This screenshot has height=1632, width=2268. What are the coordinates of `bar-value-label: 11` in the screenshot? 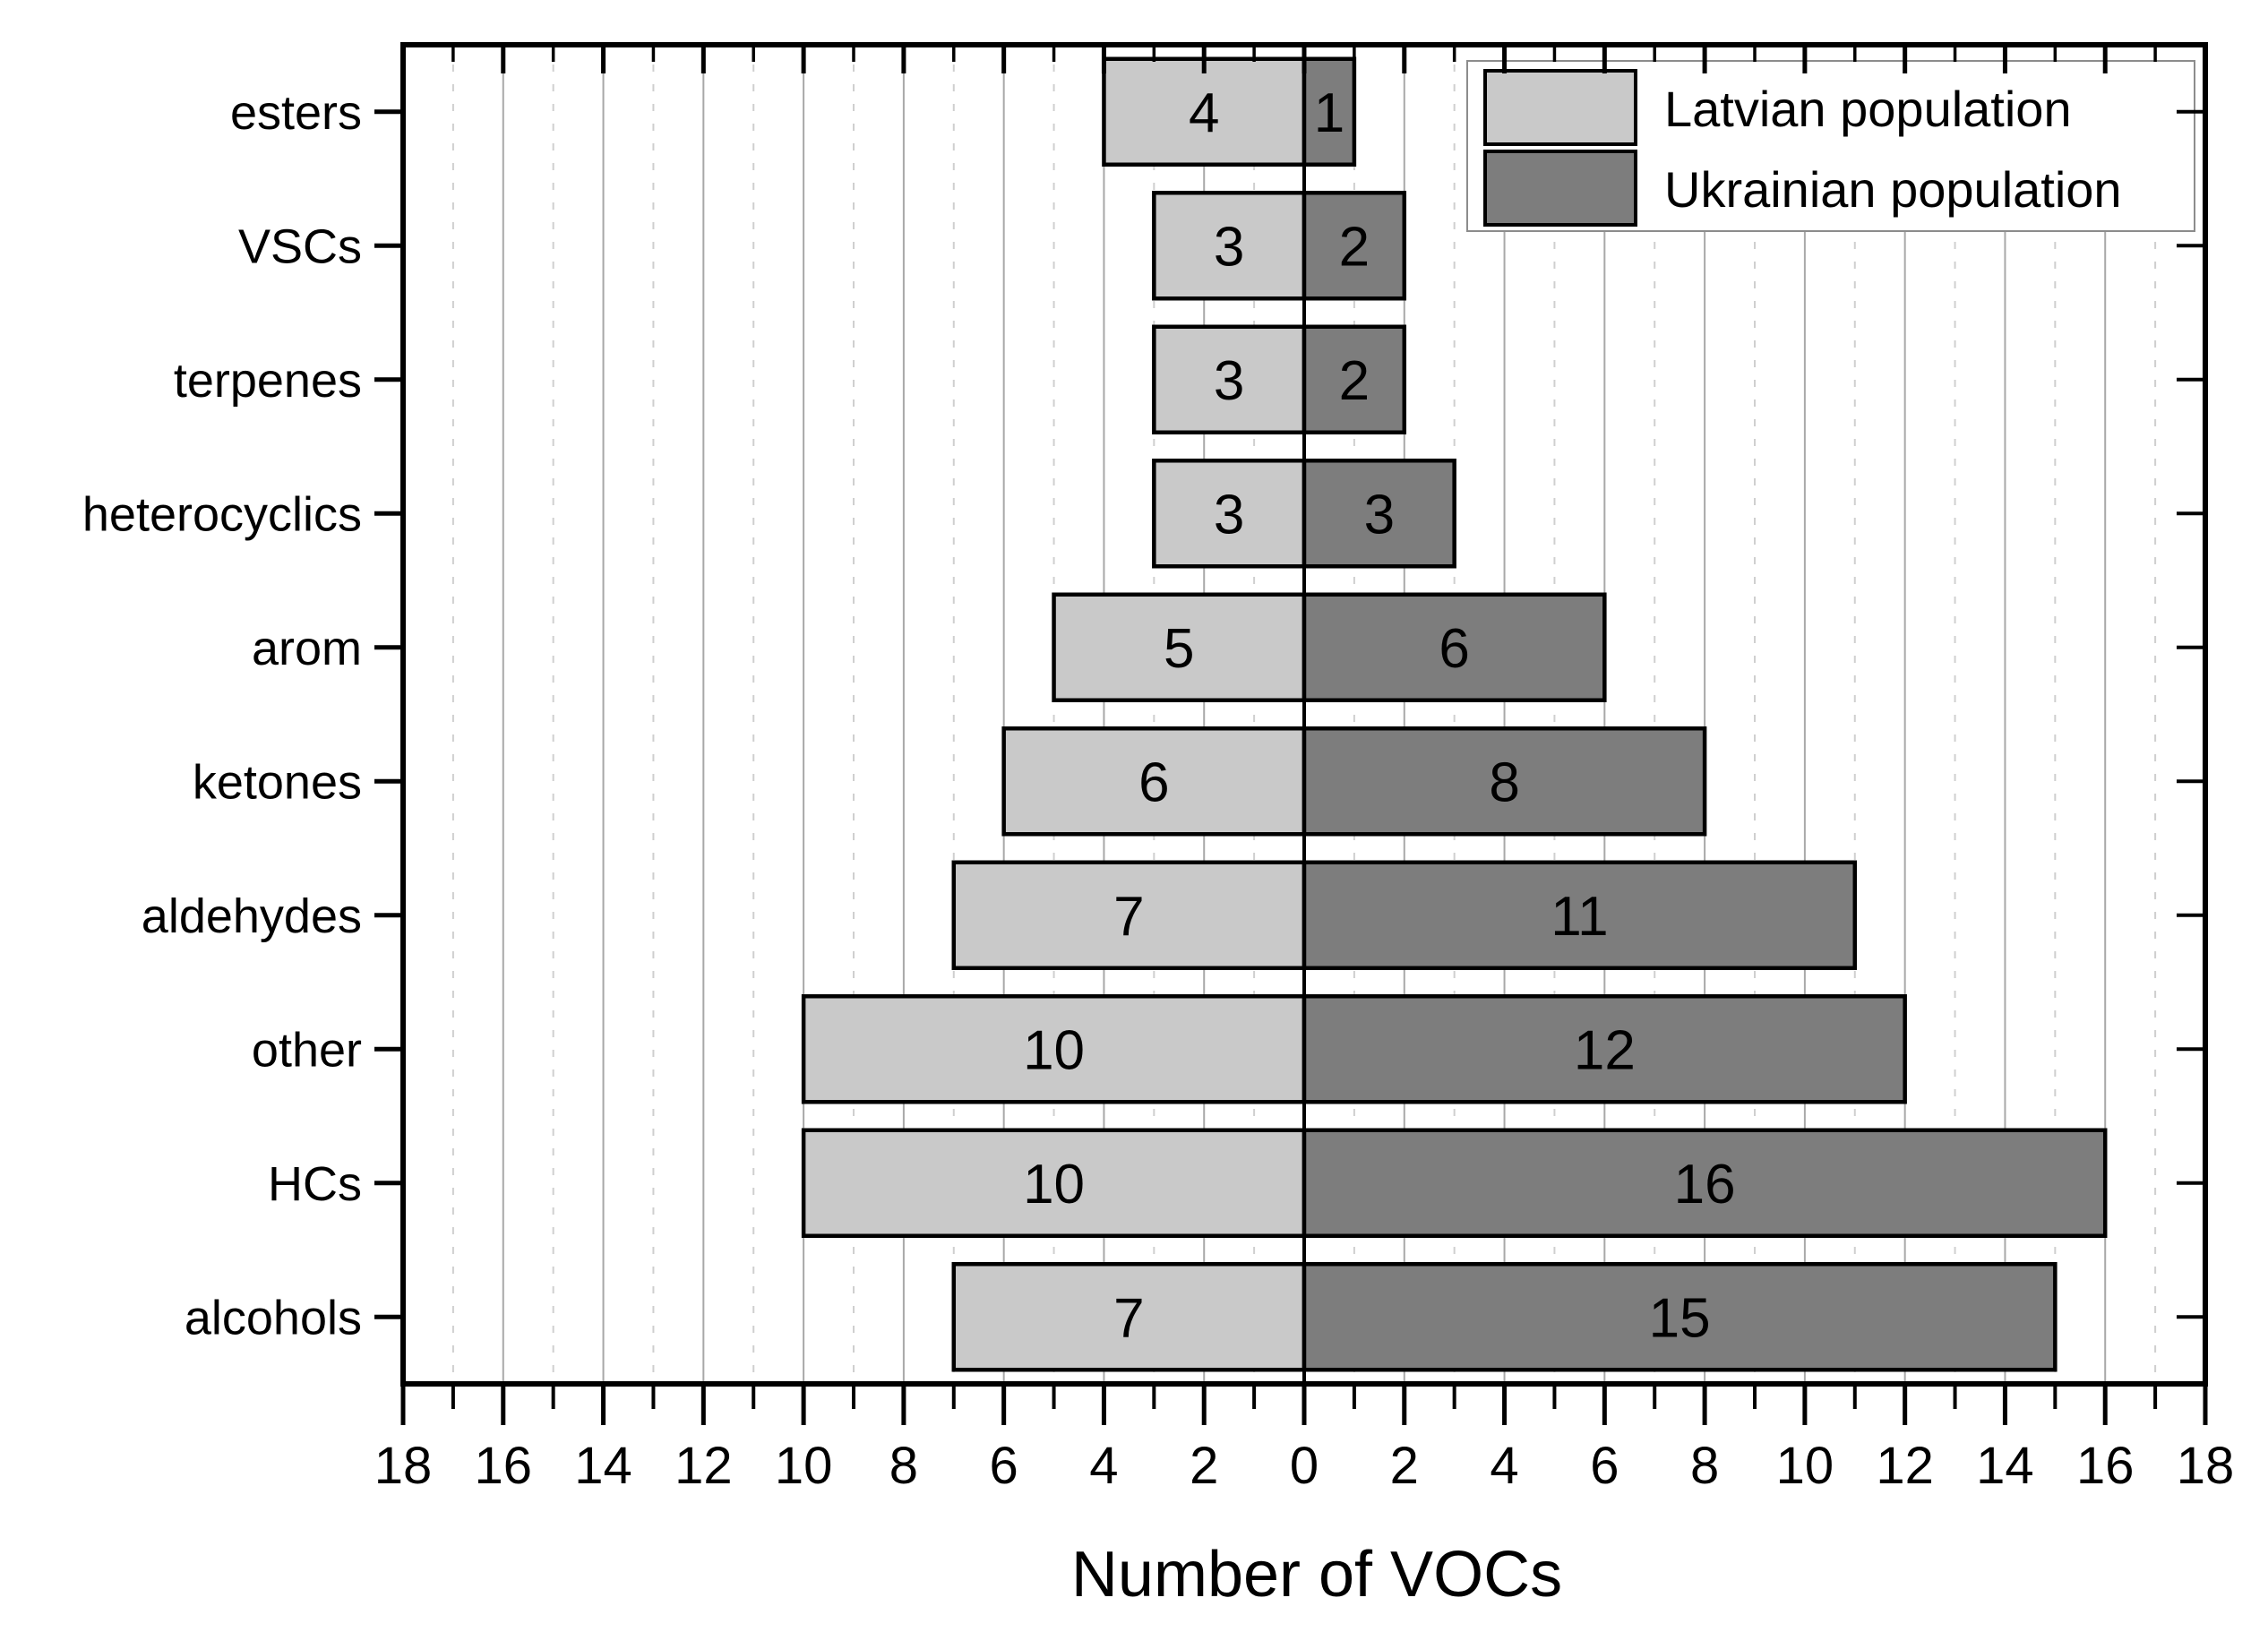 It's located at (1580, 917).